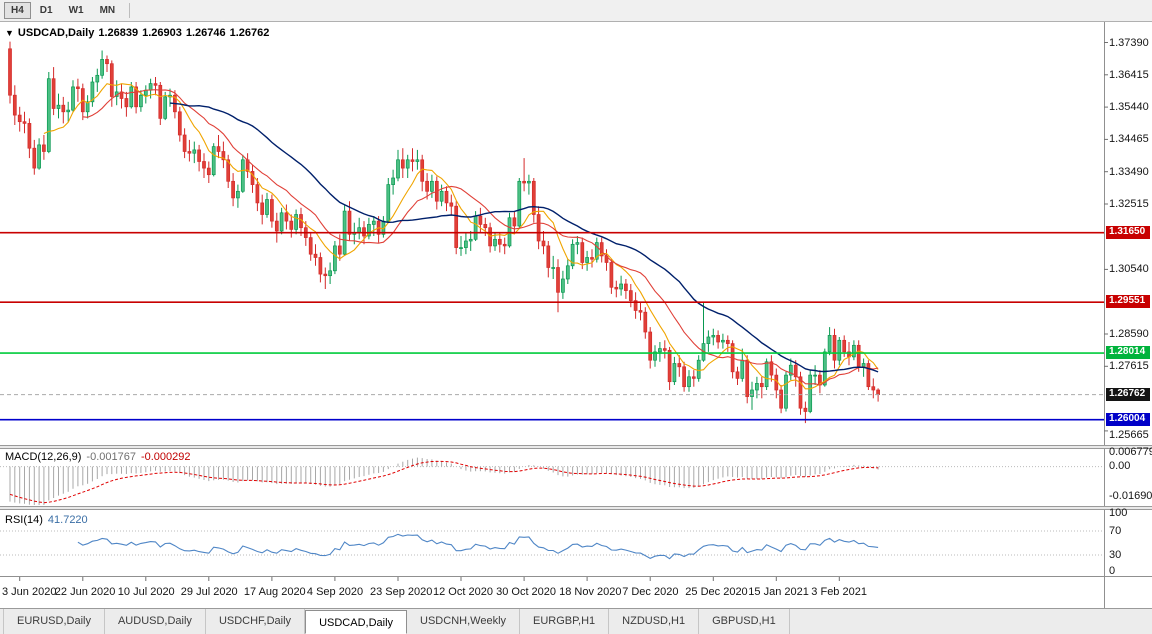 This screenshot has height=634, width=1152. I want to click on timeframe-toolbar: H4 D1 W1 MN, so click(576, 11).